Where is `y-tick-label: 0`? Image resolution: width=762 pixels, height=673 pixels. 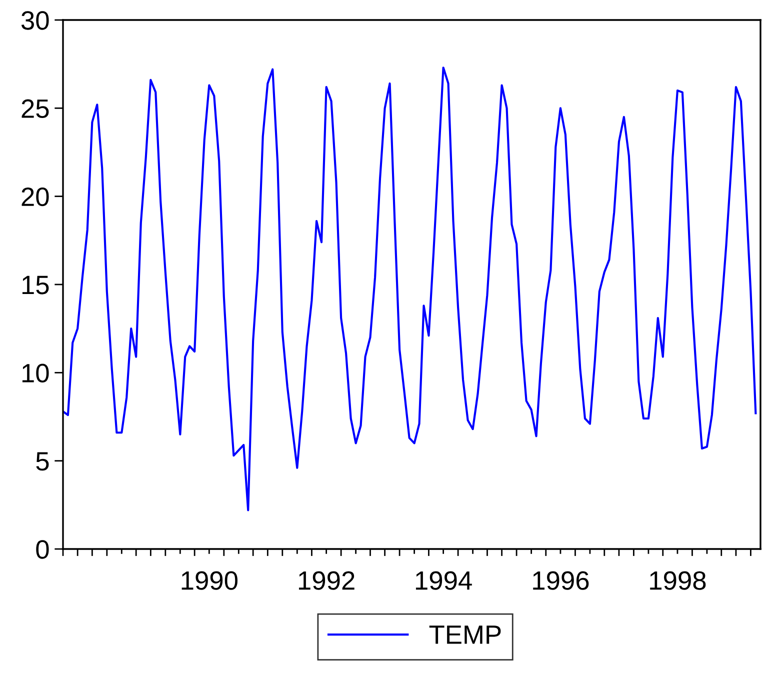 y-tick-label: 0 is located at coordinates (42, 549).